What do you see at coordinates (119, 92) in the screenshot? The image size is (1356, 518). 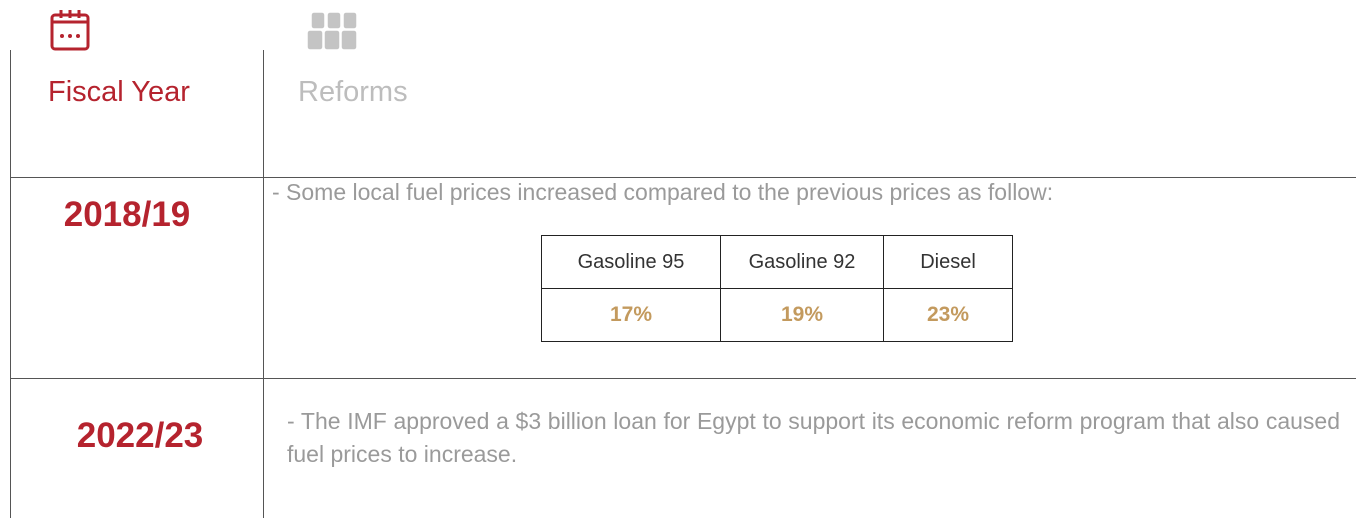 I see `header-fiscal-year: Fiscal Year` at bounding box center [119, 92].